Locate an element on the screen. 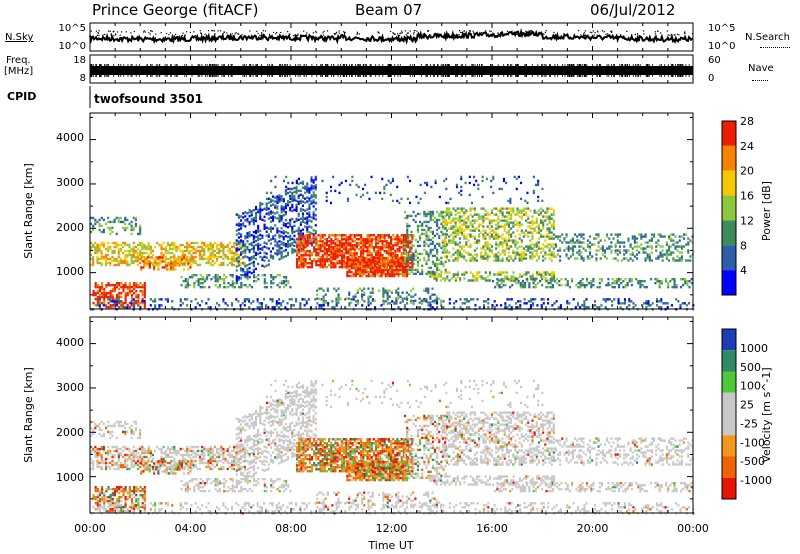 Image resolution: width=800 pixels, height=554 pixels. power-ytick-4000: 4000 is located at coordinates (70, 137).